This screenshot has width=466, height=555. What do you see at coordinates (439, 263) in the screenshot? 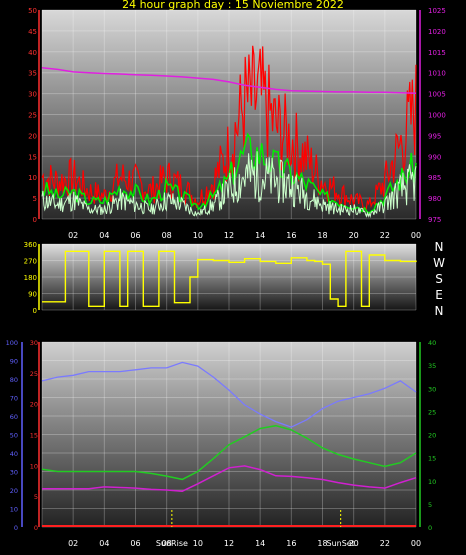
I see `direction-label-w: W` at bounding box center [439, 263].